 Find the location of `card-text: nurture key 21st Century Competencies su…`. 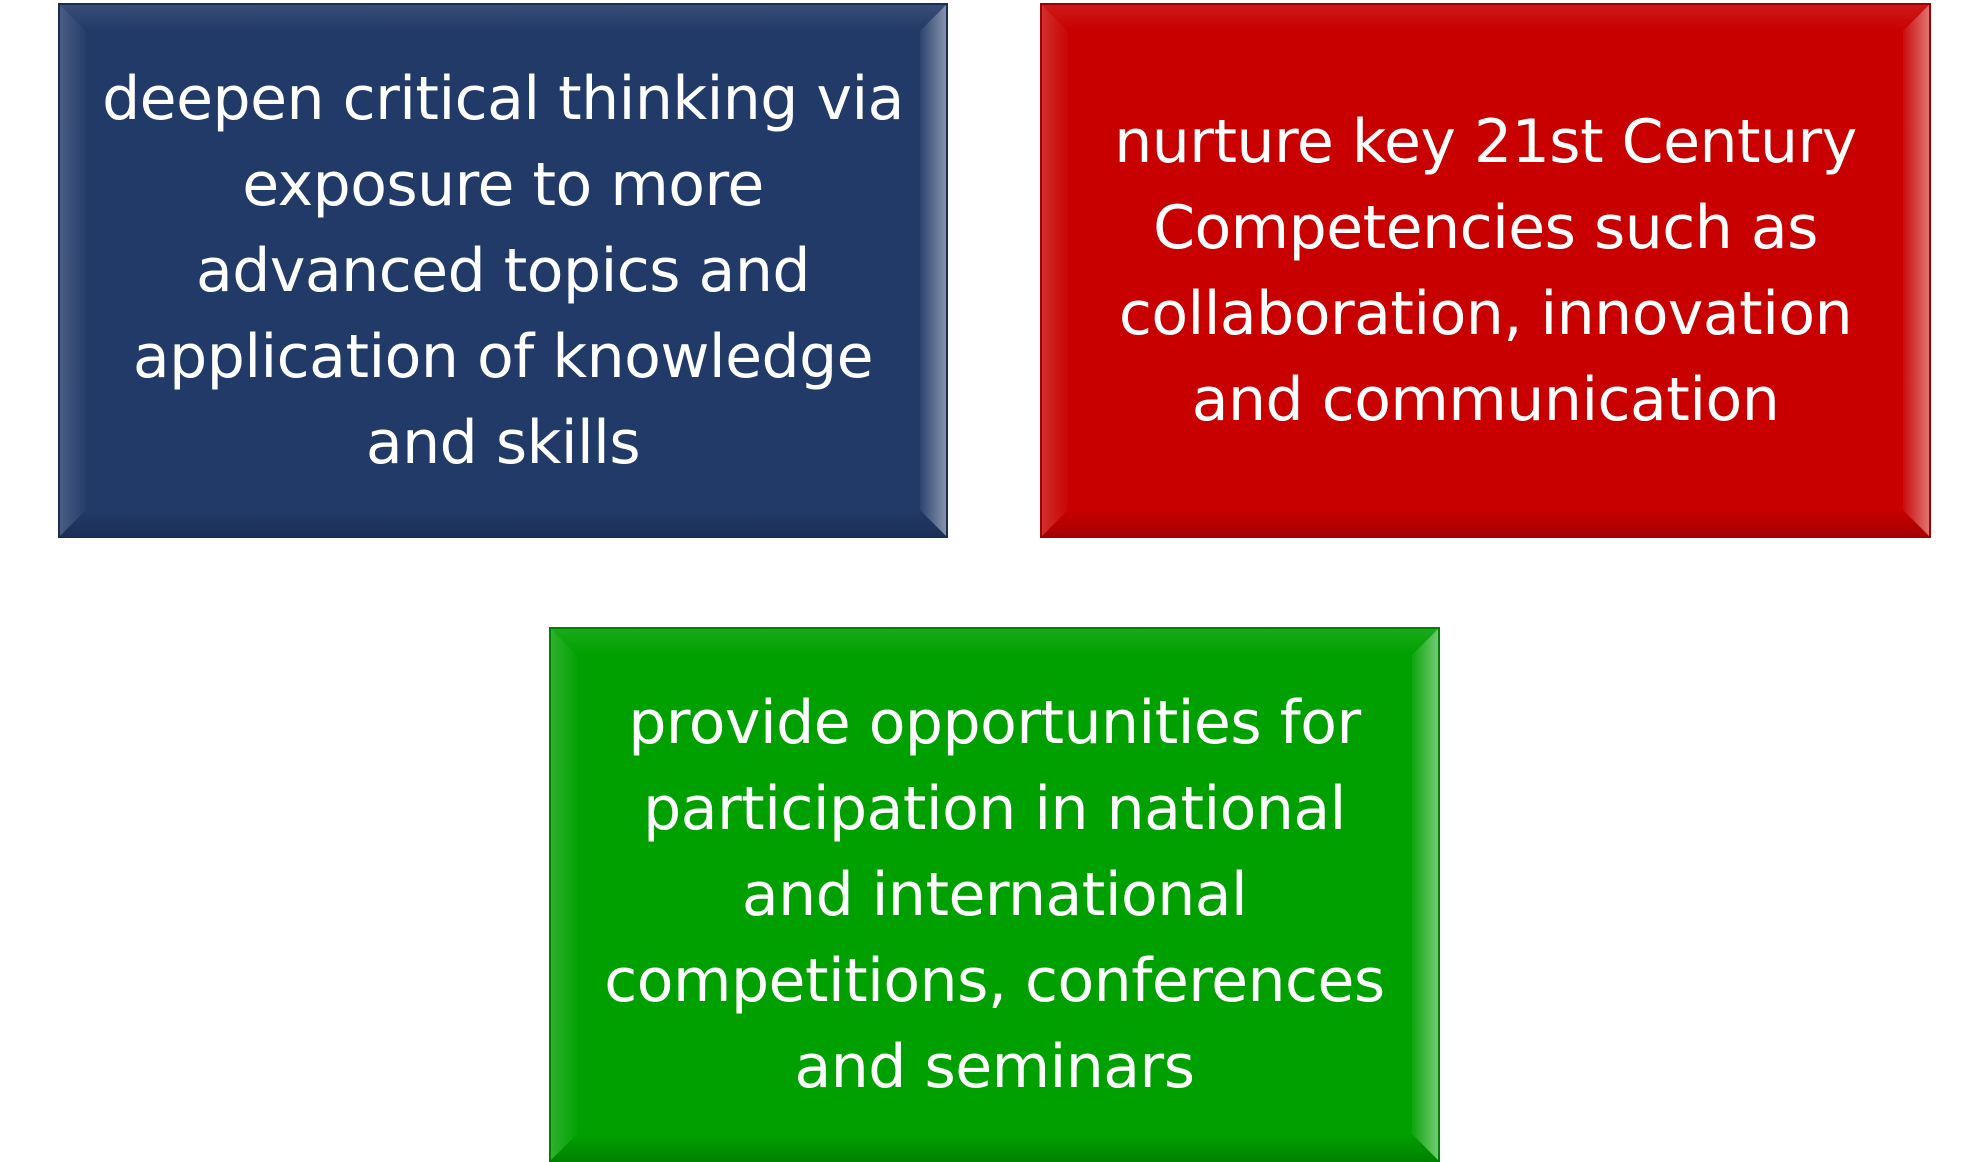

card-text: nurture key 21st Century Competencies su… is located at coordinates (1485, 270).